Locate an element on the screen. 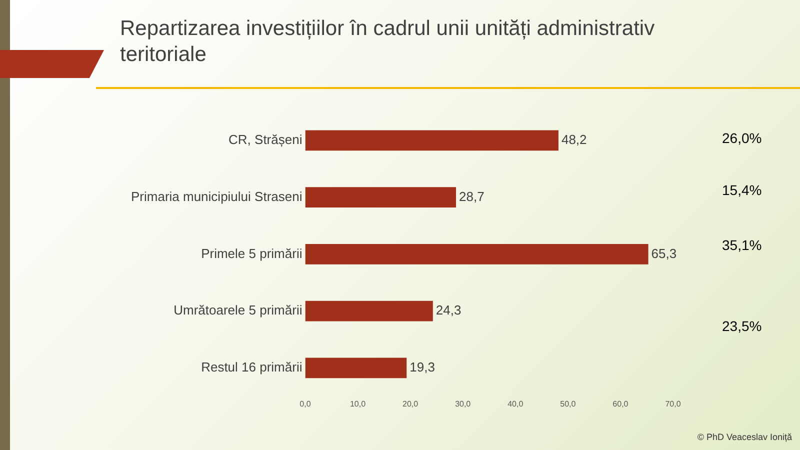  data-label: 19,3 is located at coordinates (422, 367).